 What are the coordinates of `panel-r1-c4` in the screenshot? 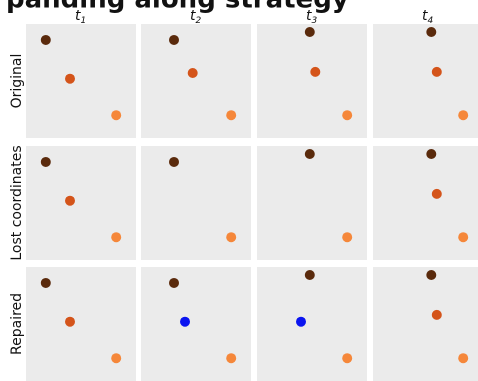 It's located at (425, 81).